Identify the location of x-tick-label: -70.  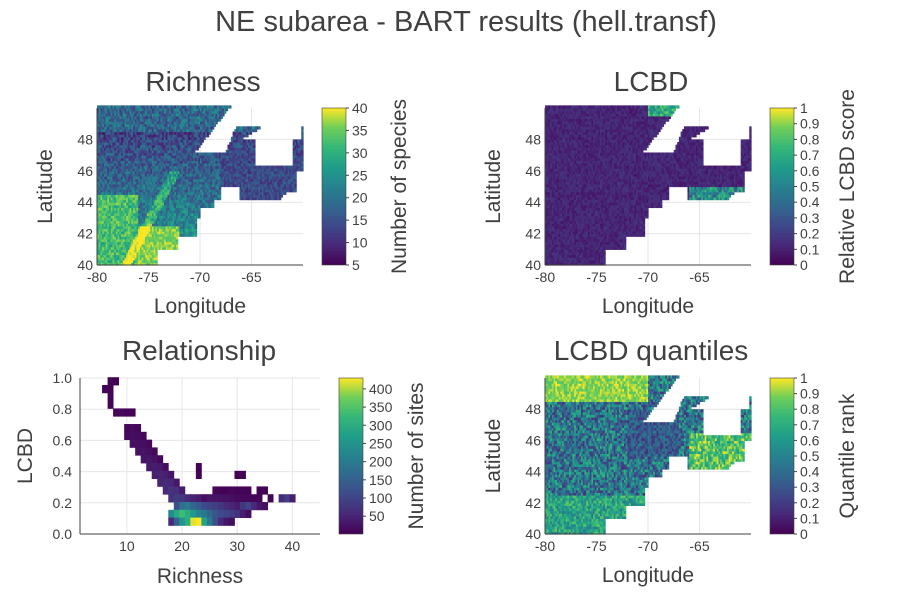
(200, 277).